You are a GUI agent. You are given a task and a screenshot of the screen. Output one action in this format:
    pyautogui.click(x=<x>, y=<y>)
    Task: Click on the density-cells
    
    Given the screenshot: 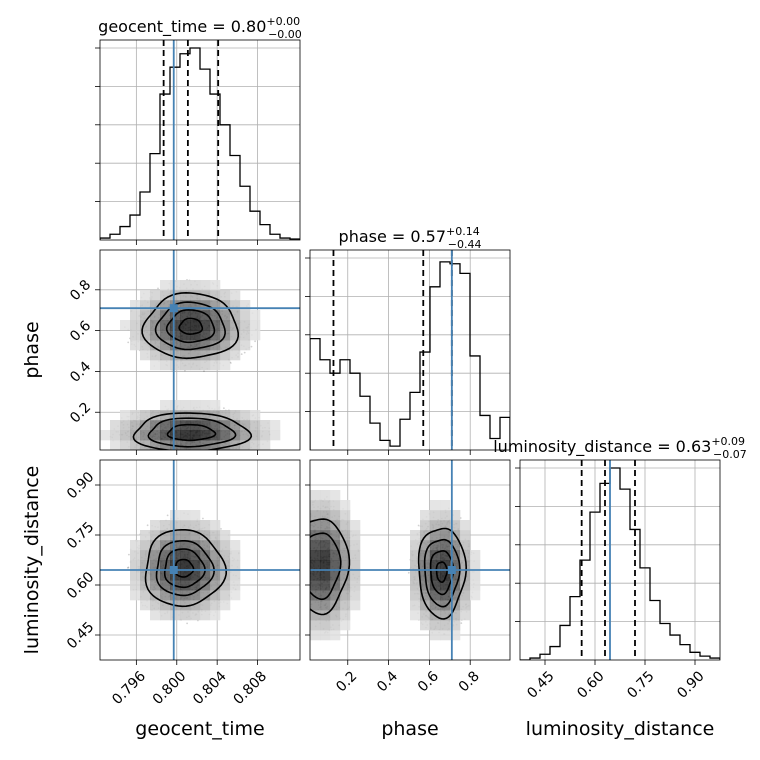 What is the action you would take?
    pyautogui.click(x=185, y=565)
    